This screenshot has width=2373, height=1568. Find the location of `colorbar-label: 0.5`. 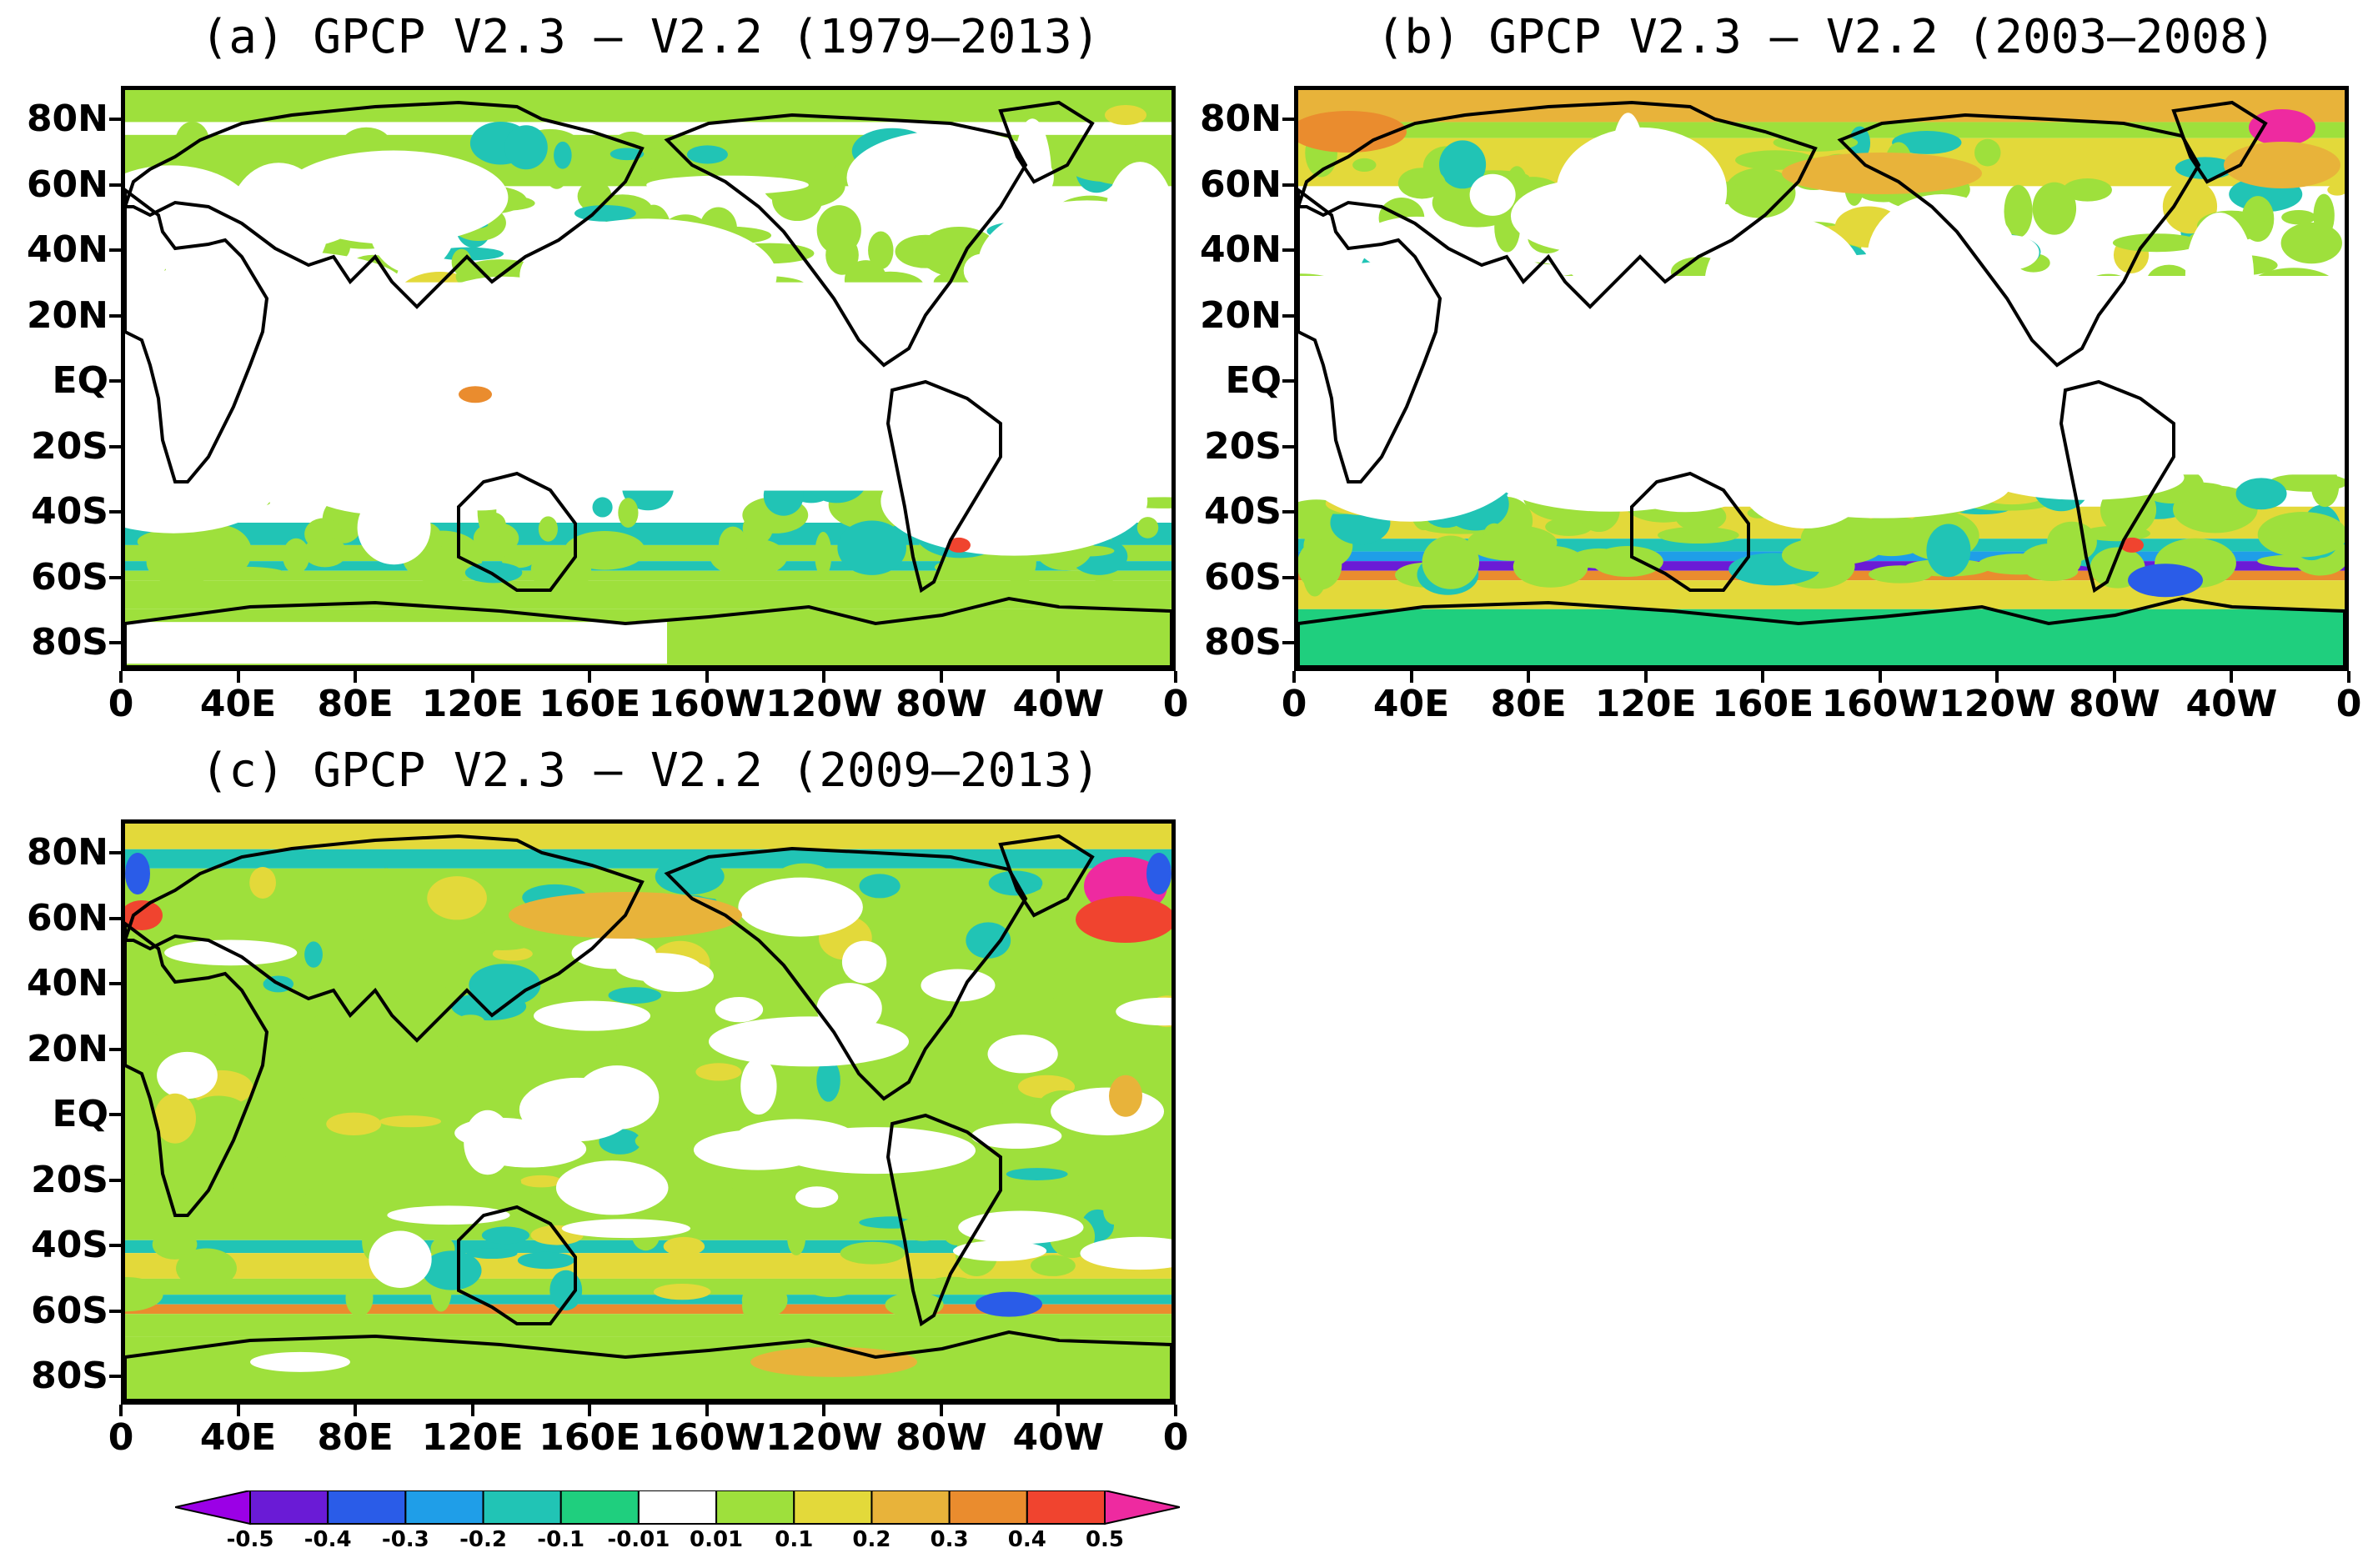

colorbar-label: 0.5 is located at coordinates (1105, 1539).